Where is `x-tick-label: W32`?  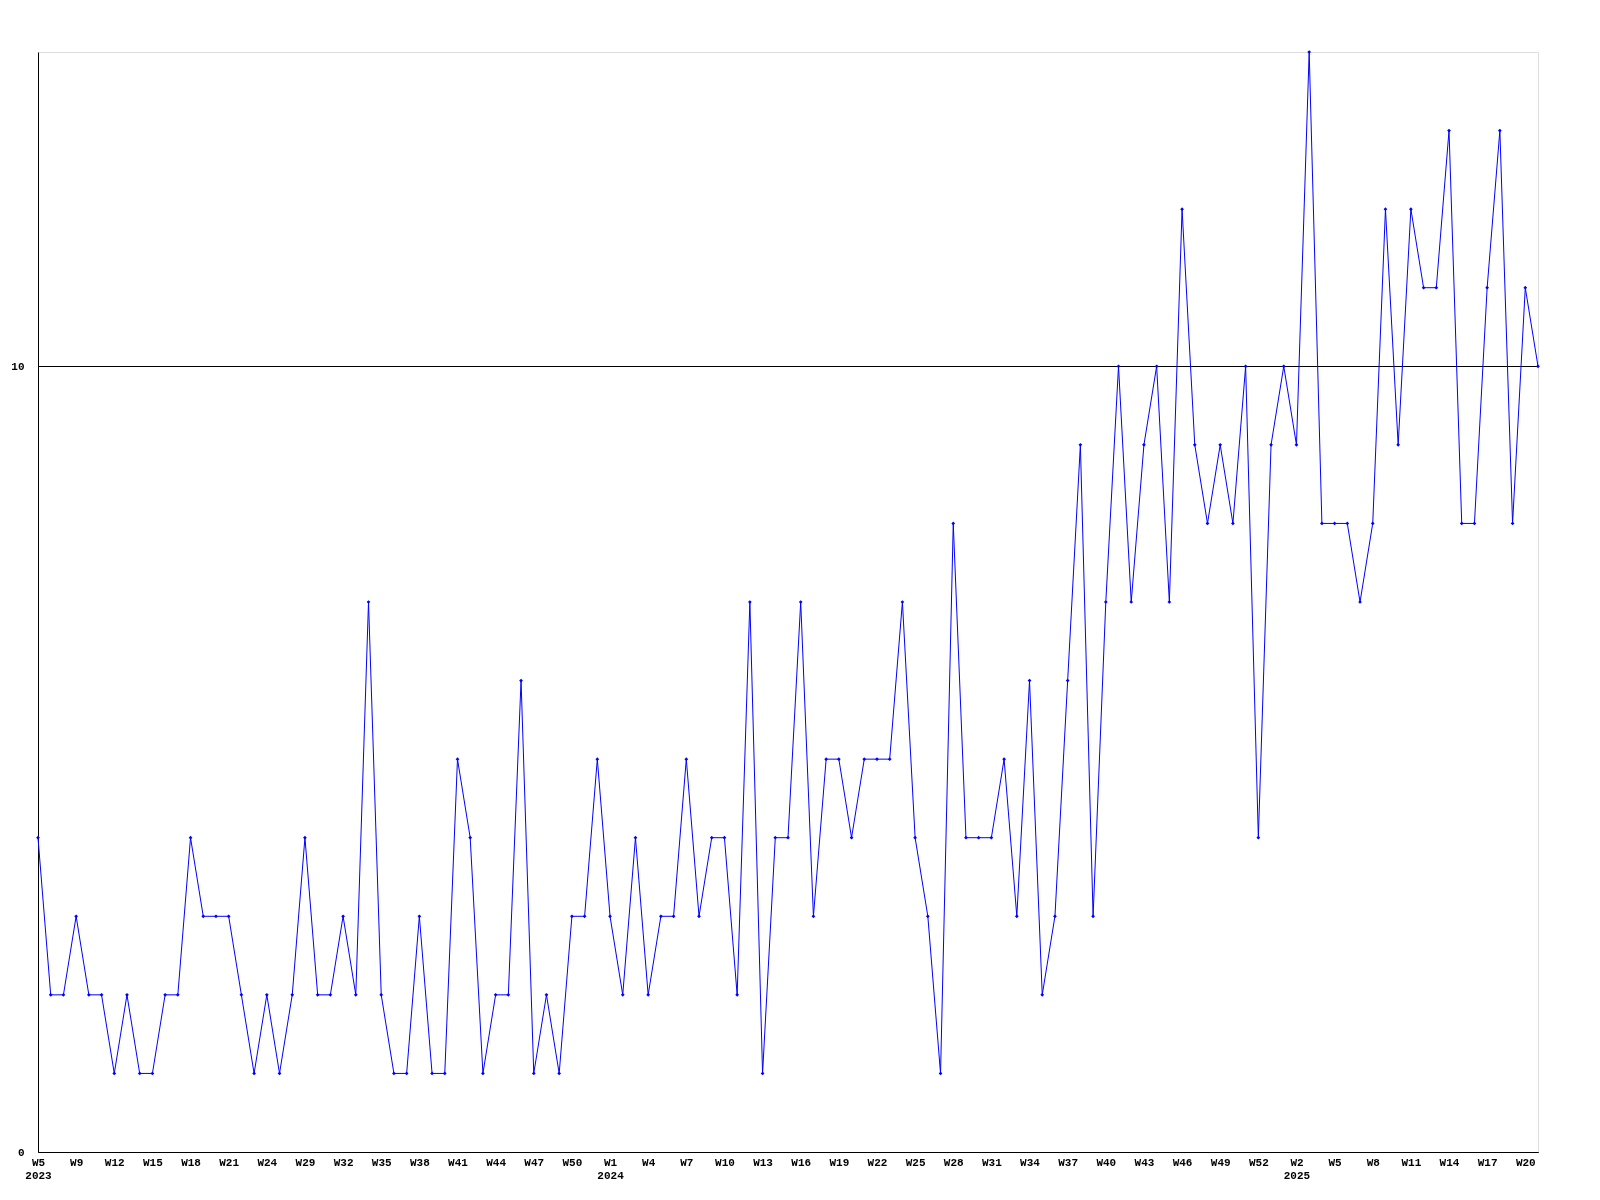 x-tick-label: W32 is located at coordinates (343, 1162).